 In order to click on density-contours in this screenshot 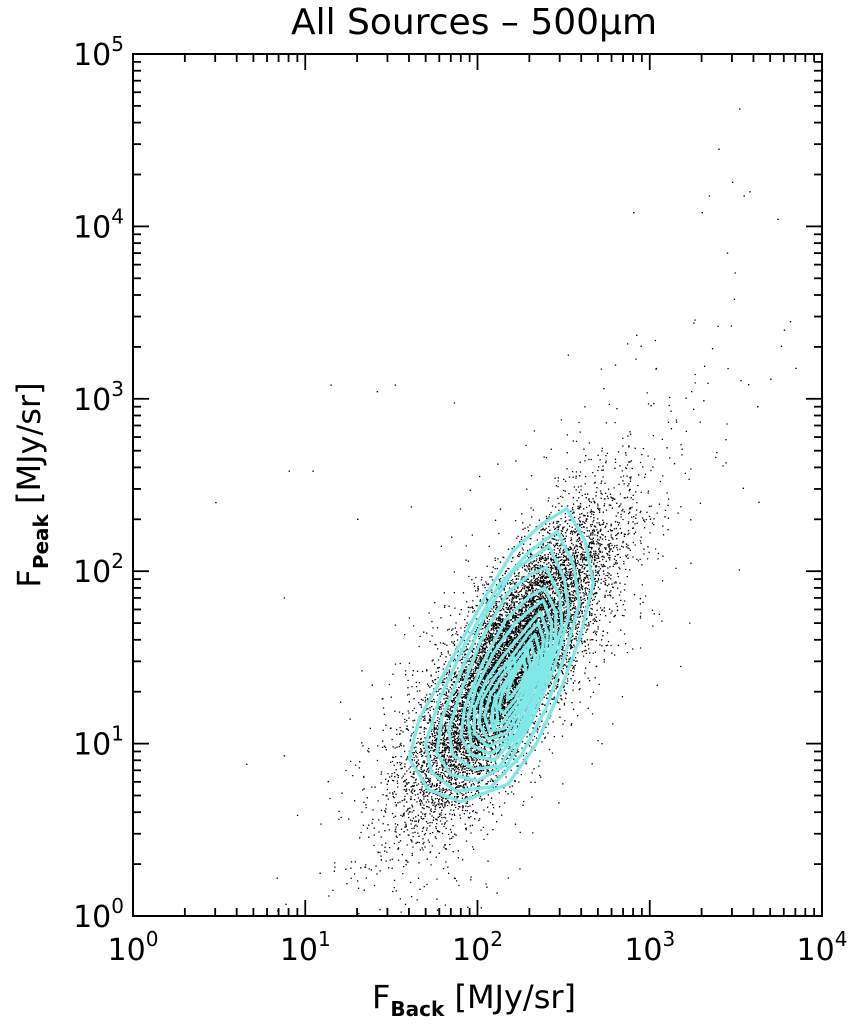, I will do `click(501, 655)`.